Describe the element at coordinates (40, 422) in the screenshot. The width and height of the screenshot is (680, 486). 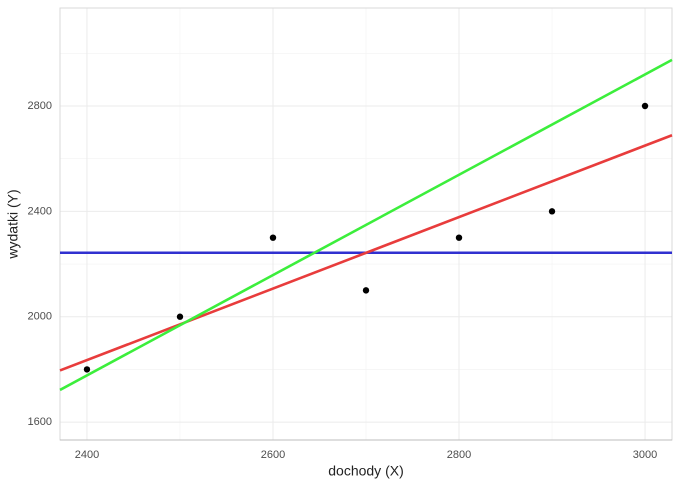
I see `y-tick-label: 1600` at that location.